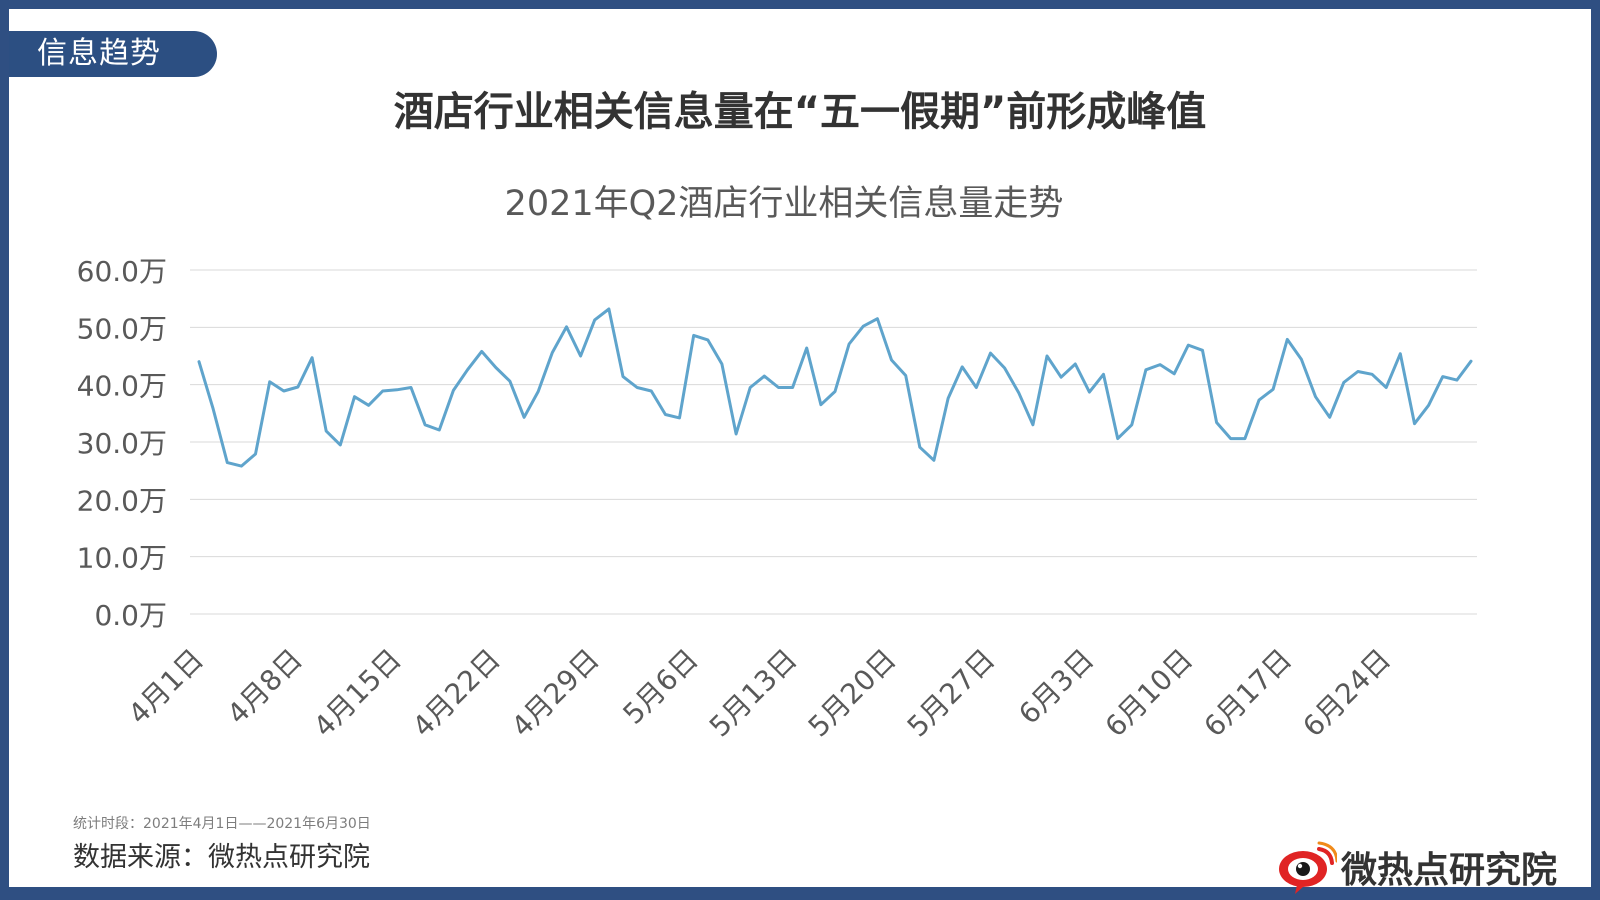 Image resolution: width=1600 pixels, height=900 pixels. What do you see at coordinates (784, 204) in the screenshot?
I see `chart-title: 2021年Q2酒店行业相关信息量走势` at bounding box center [784, 204].